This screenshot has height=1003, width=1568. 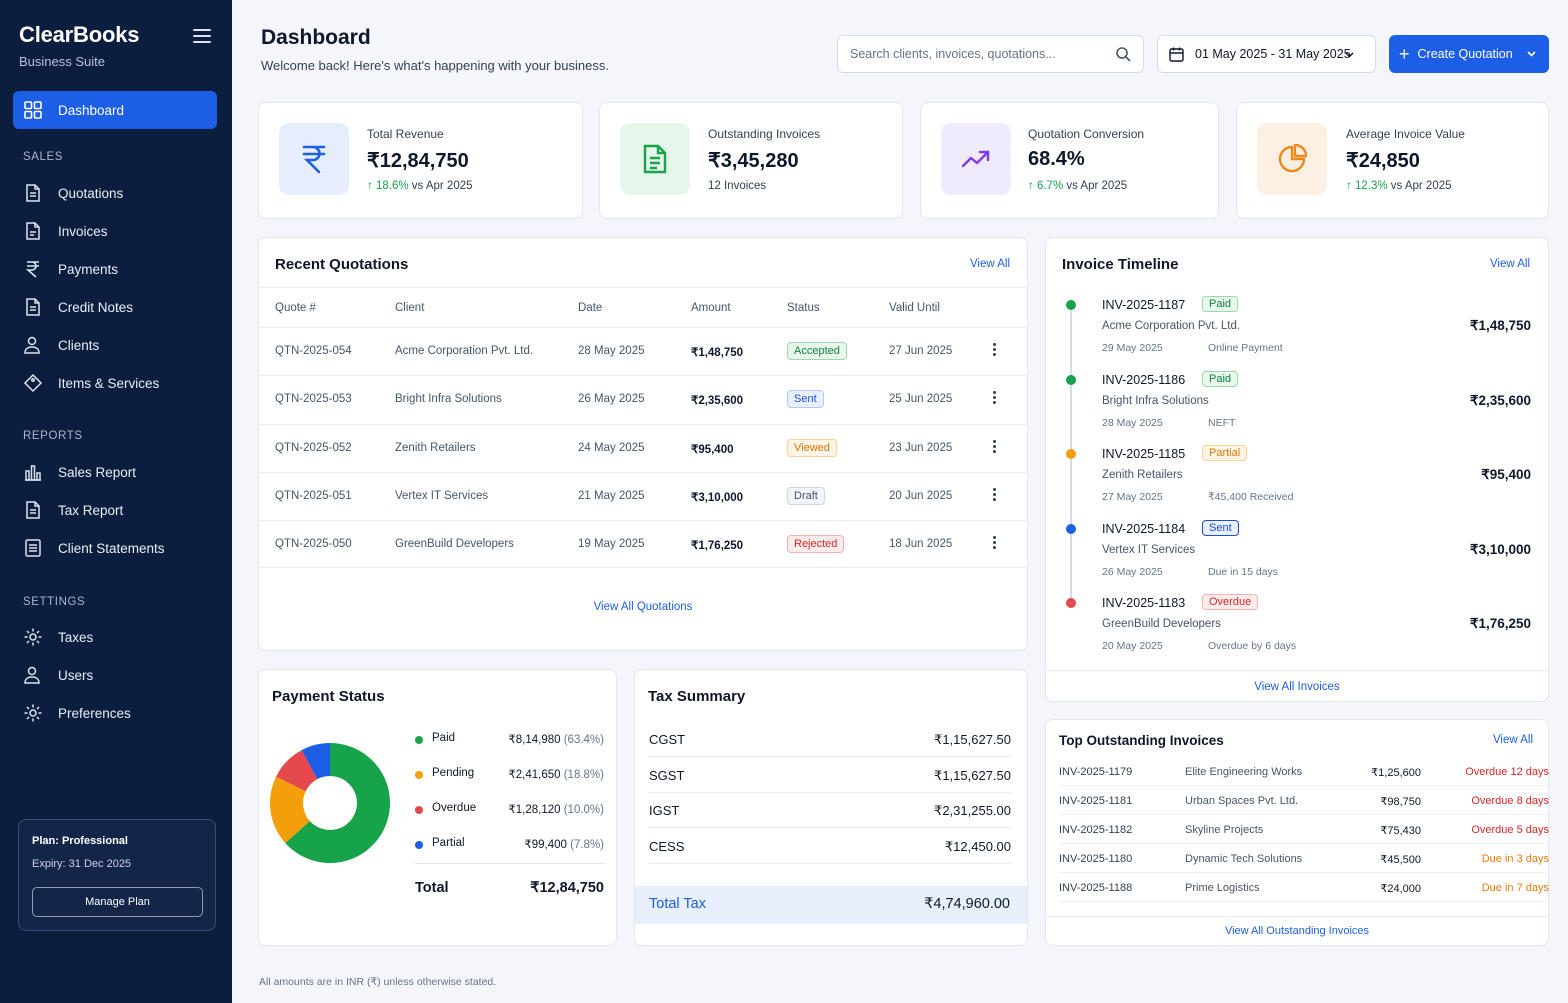 What do you see at coordinates (117, 902) in the screenshot?
I see `manage-plan-button: Manage Plan` at bounding box center [117, 902].